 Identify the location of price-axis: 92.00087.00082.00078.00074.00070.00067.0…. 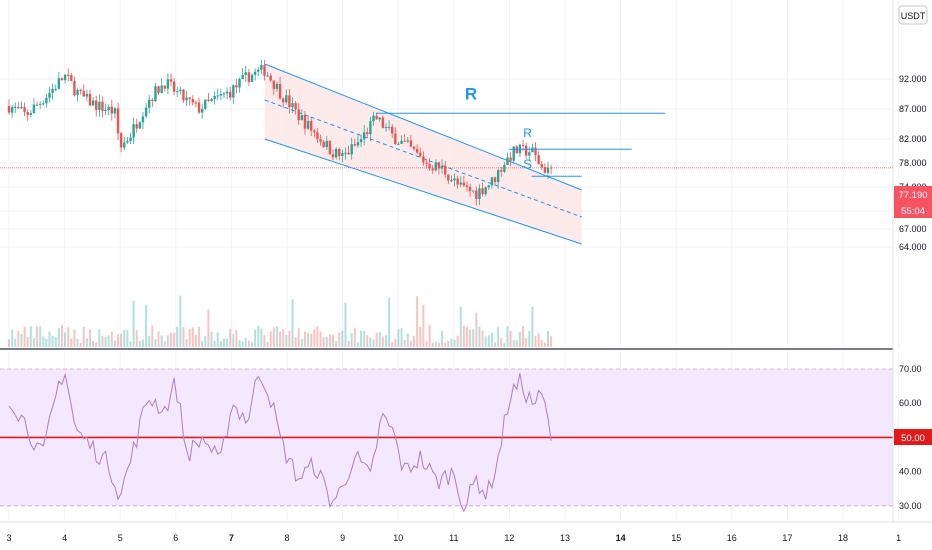
(913, 163).